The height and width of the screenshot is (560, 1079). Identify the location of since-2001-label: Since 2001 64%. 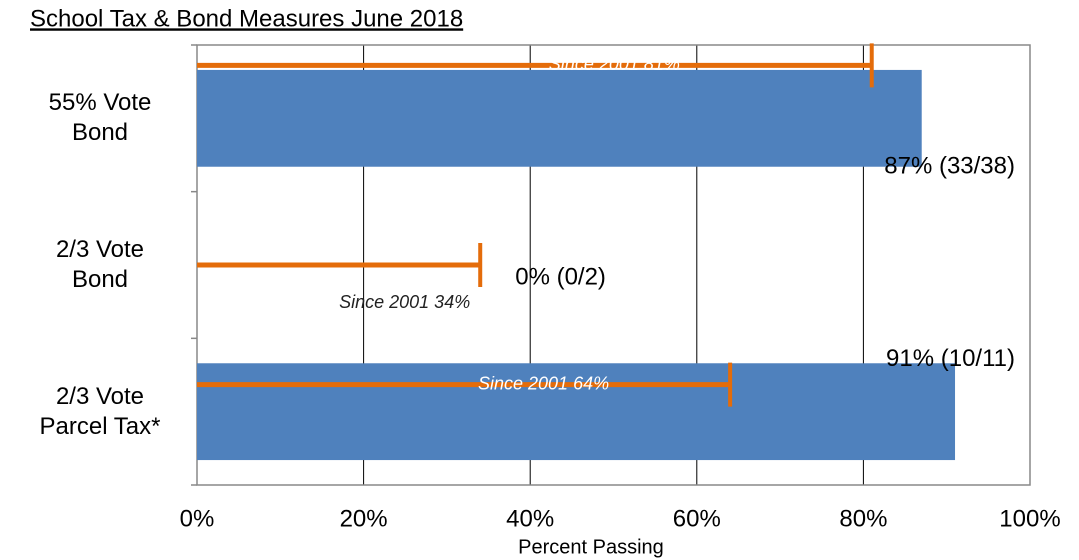
(543, 383).